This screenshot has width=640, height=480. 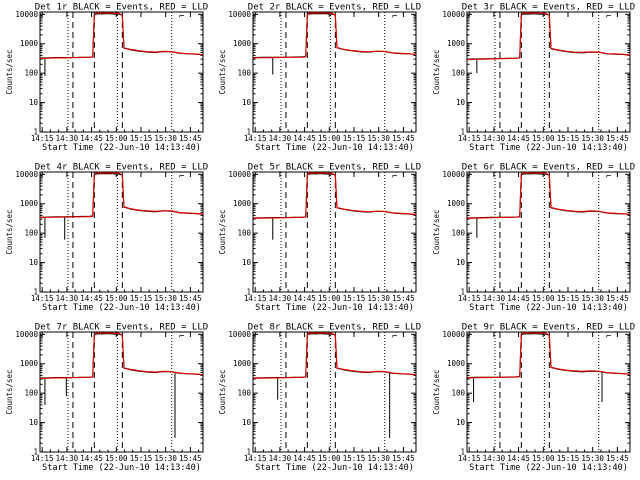 What do you see at coordinates (121, 8) in the screenshot?
I see `panel-title: Det 1r BLACK = Events, RED = LLD` at bounding box center [121, 8].